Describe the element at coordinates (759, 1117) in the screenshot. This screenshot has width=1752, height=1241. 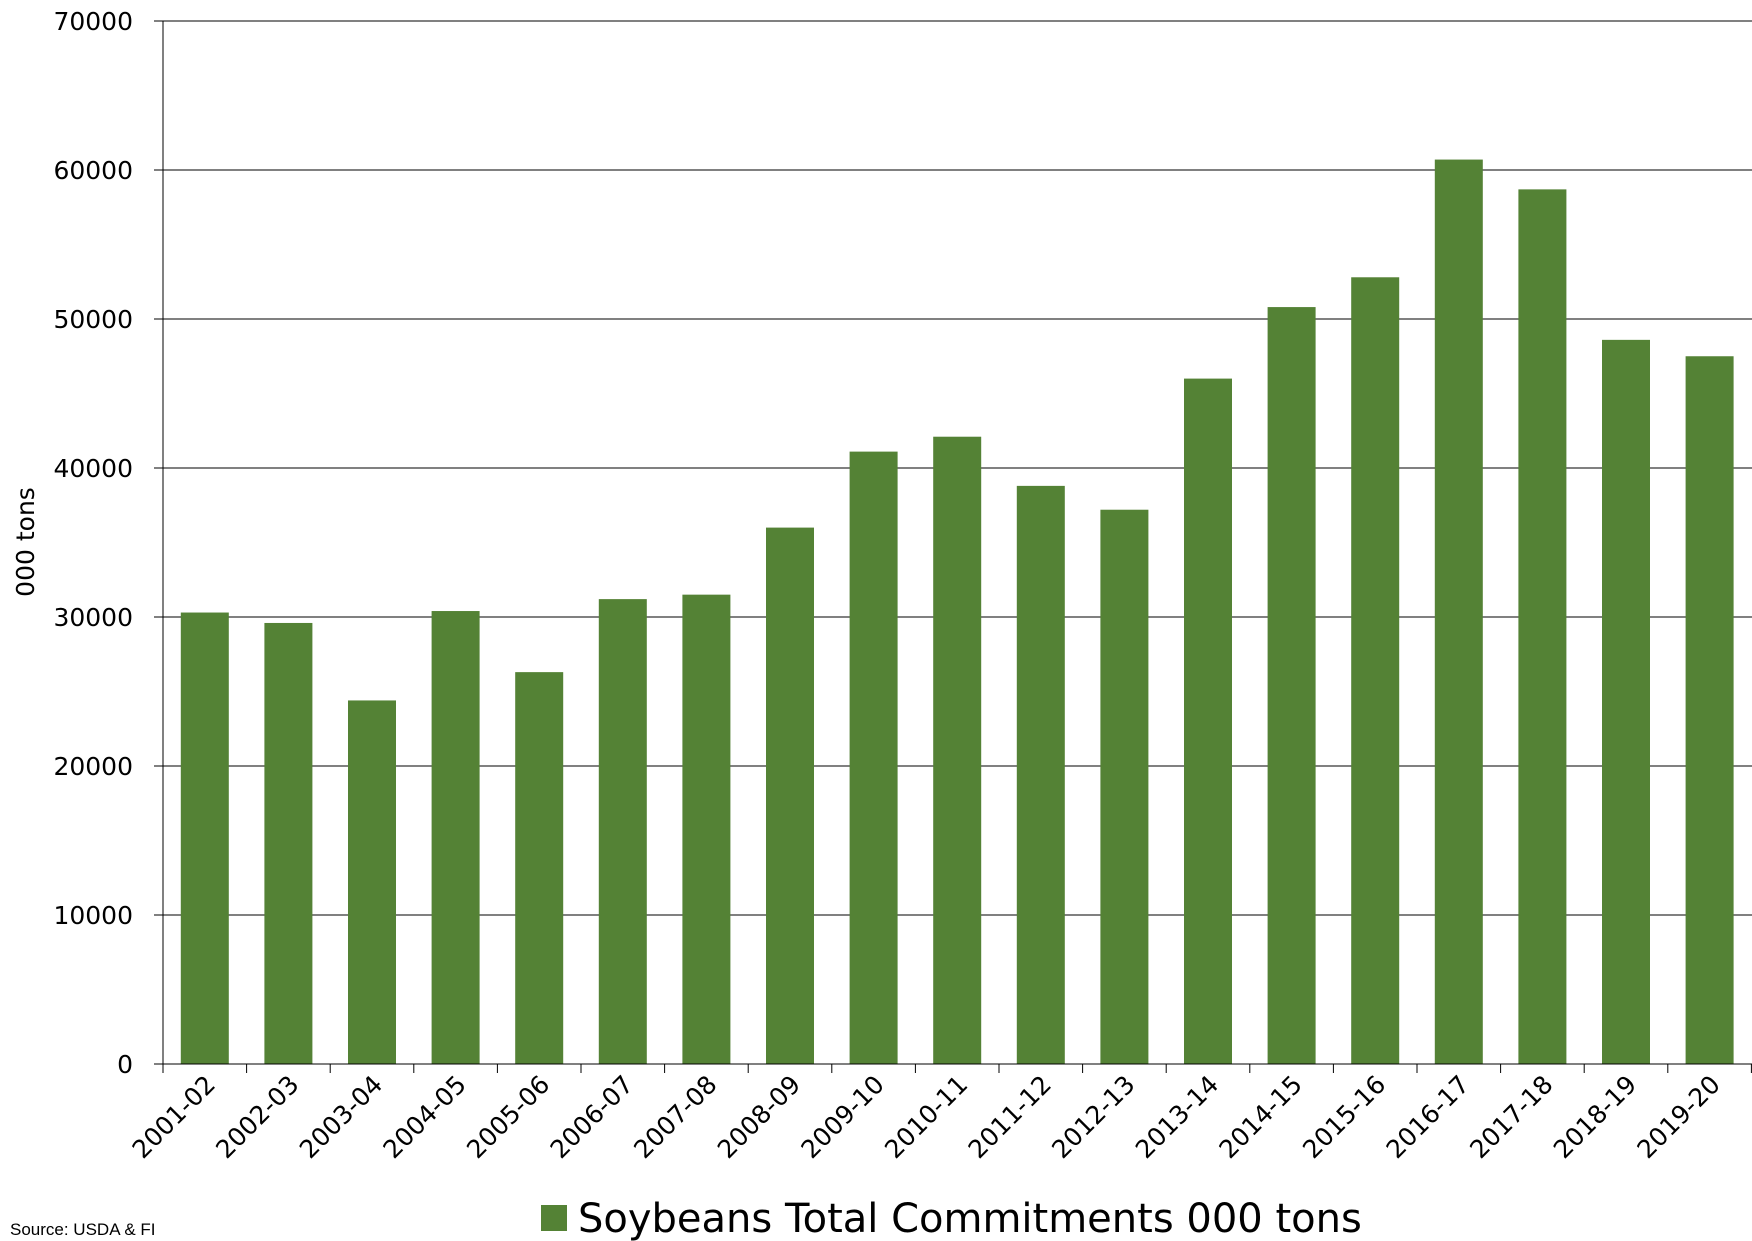
I see `x-tick-label: 2008-09` at that location.